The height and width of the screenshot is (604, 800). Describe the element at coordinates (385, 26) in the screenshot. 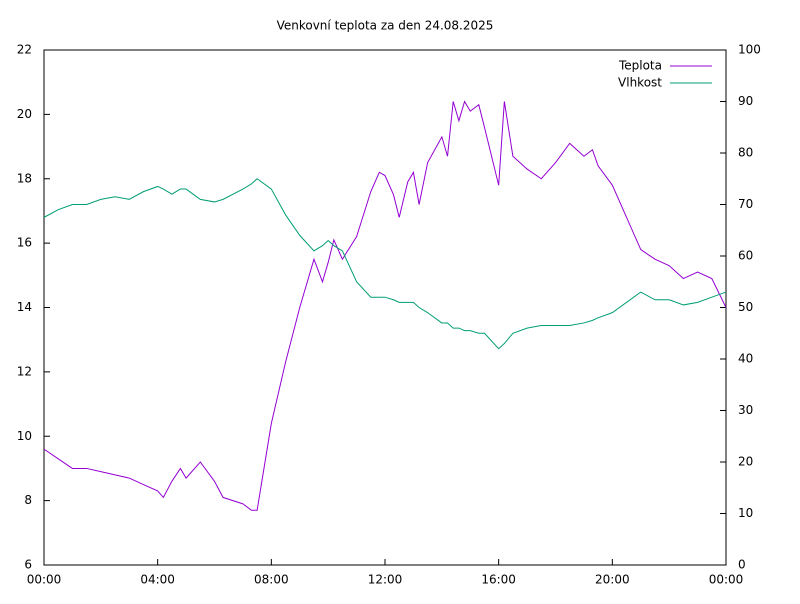

I see `chart-title: Venkovní teplota za den 24.08.2025` at that location.